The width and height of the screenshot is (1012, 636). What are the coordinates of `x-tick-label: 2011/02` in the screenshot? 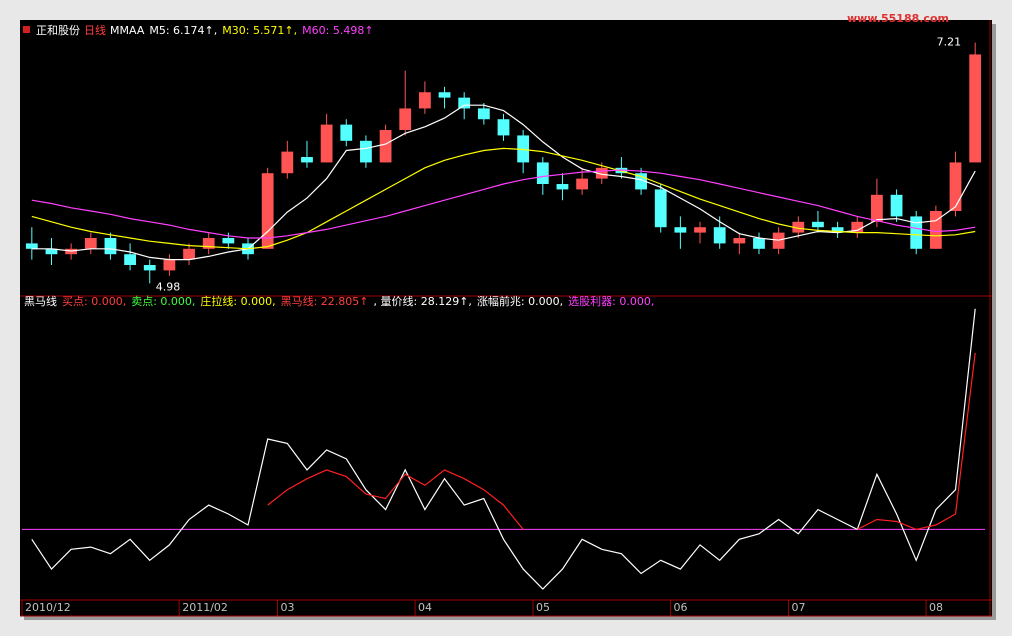 It's located at (205, 607).